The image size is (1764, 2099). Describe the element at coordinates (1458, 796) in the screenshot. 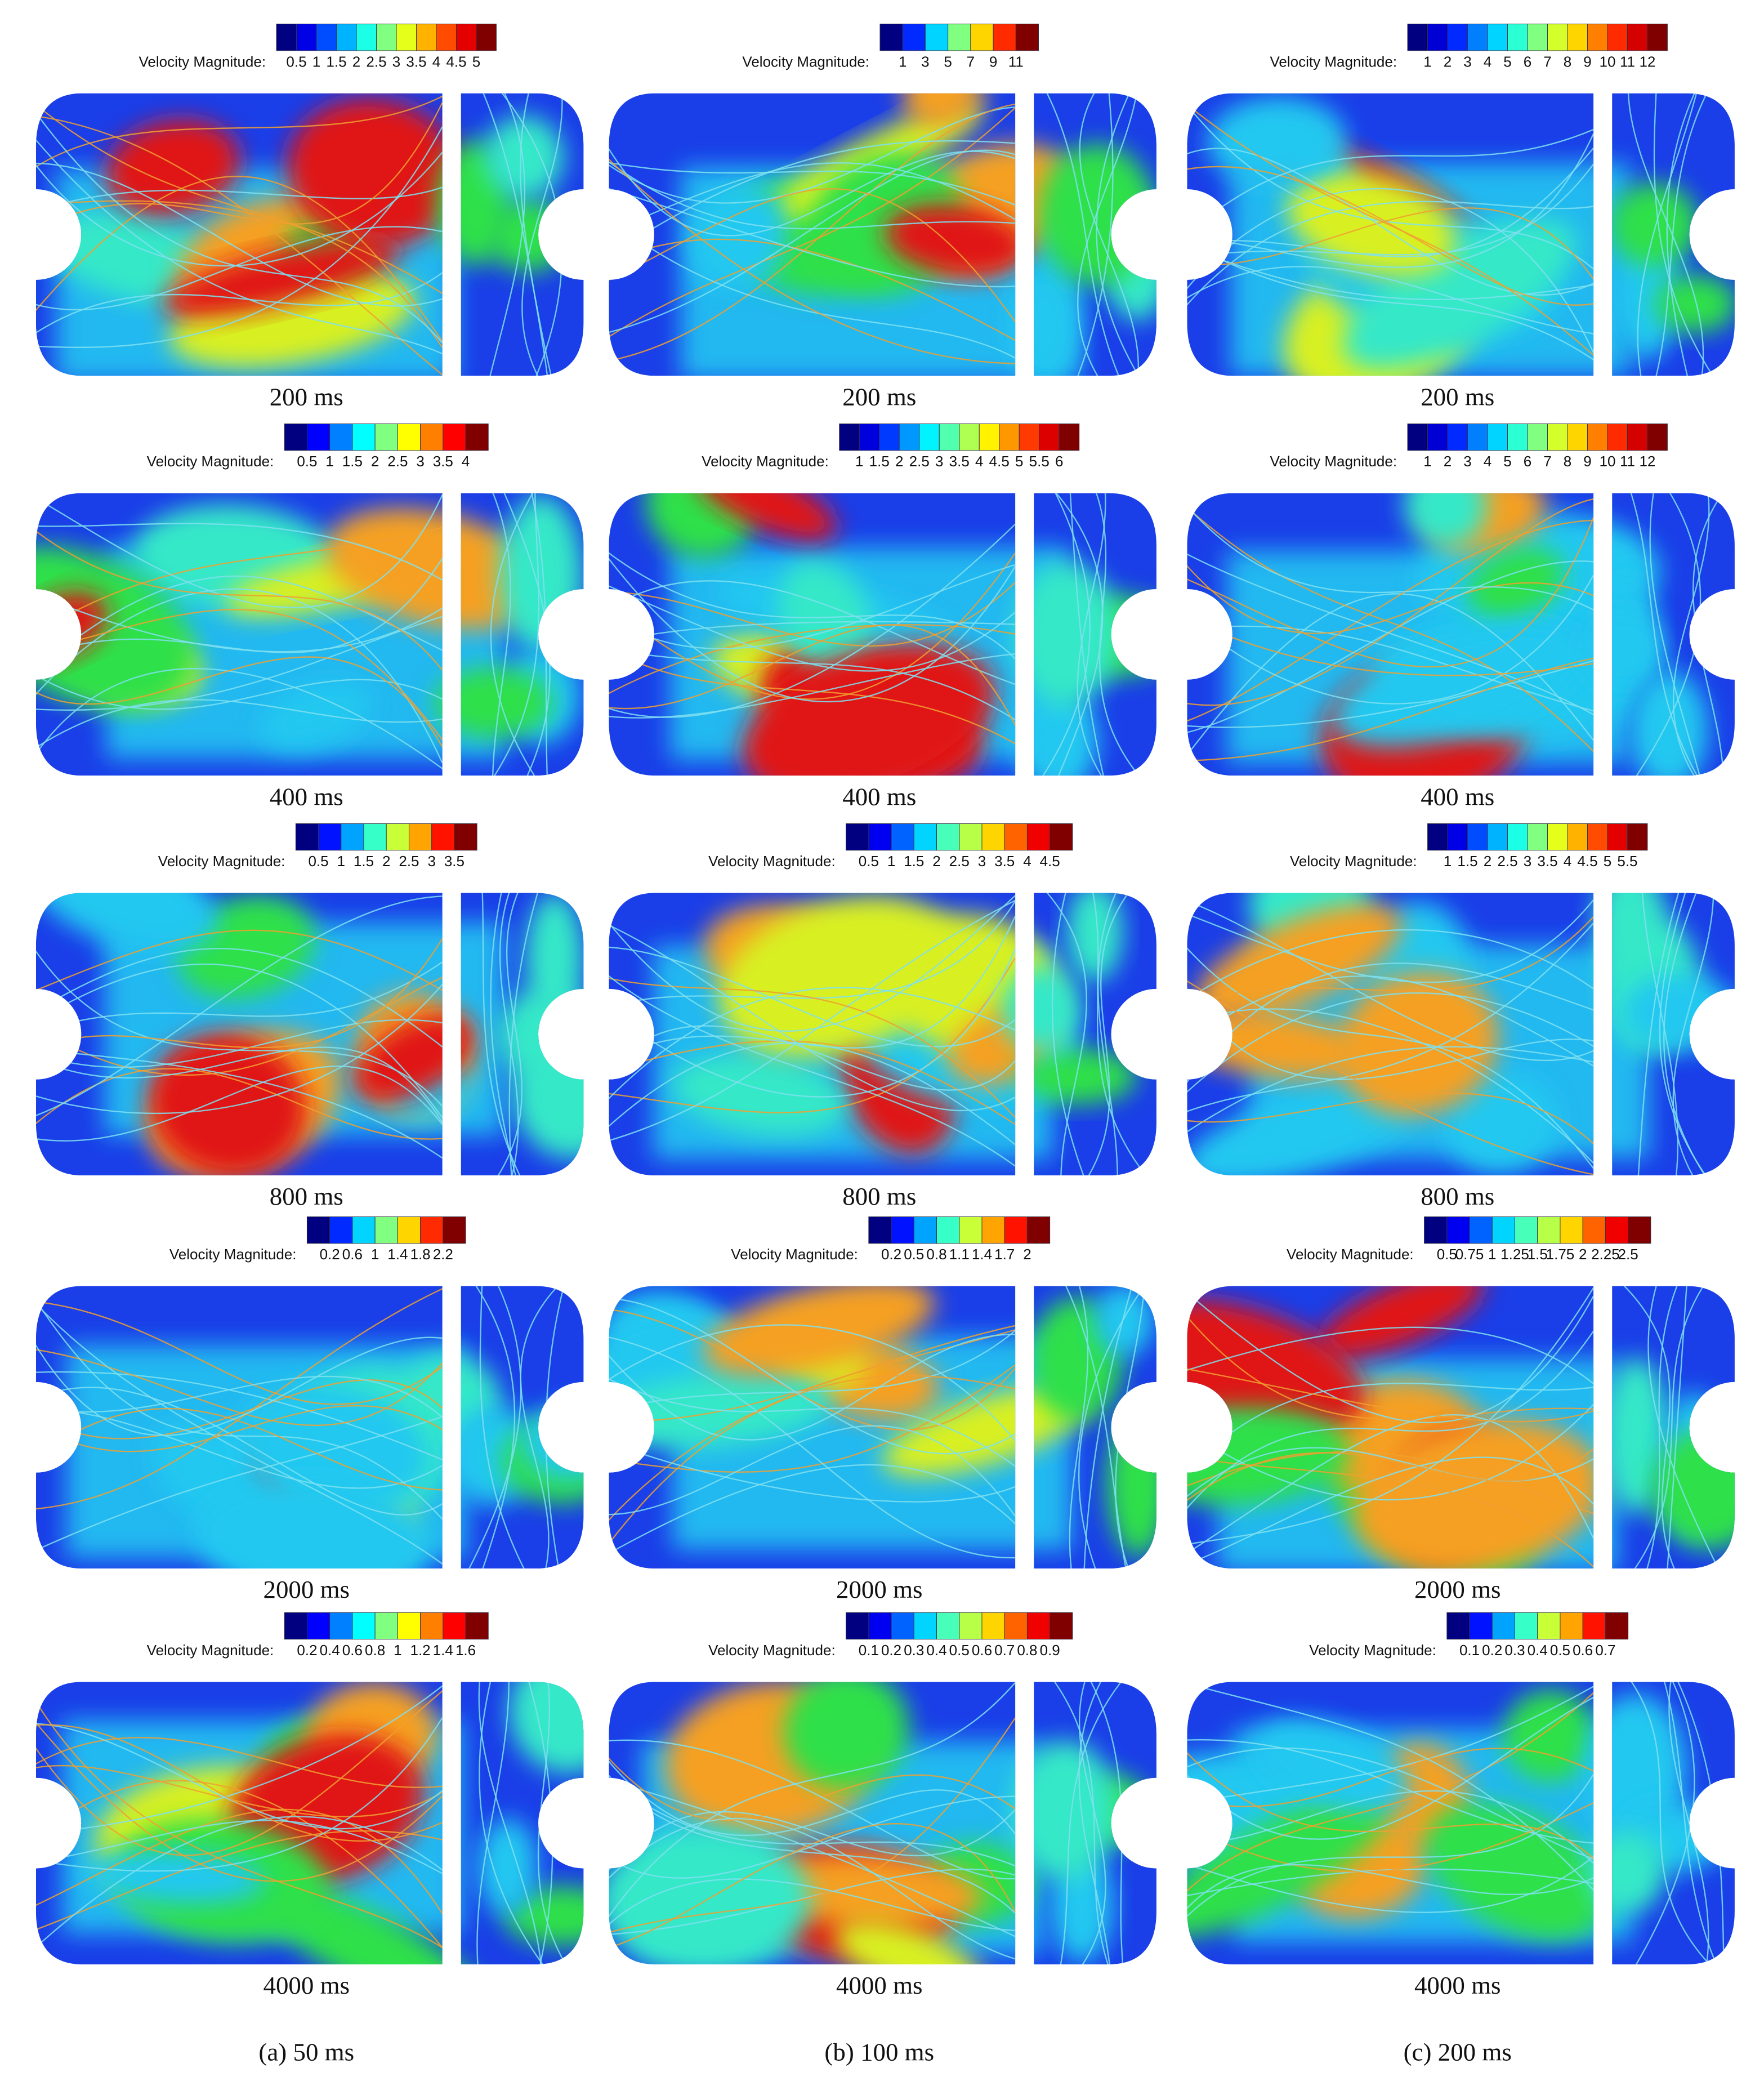

I see `time-label: 400 ms` at that location.